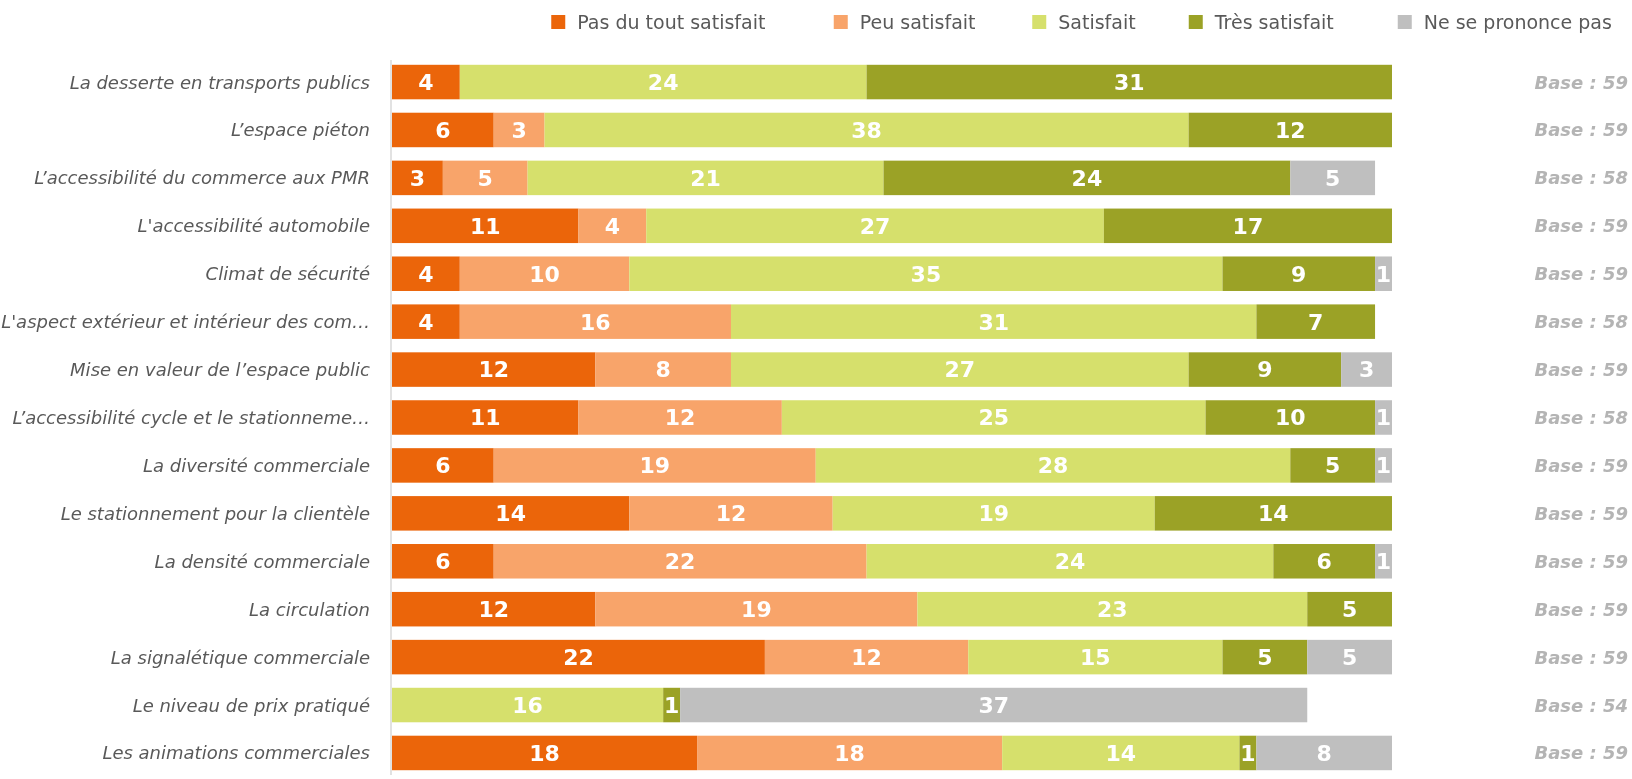  Describe the element at coordinates (219, 82) in the screenshot. I see `y-tick-label: La desserte en transports publics` at that location.